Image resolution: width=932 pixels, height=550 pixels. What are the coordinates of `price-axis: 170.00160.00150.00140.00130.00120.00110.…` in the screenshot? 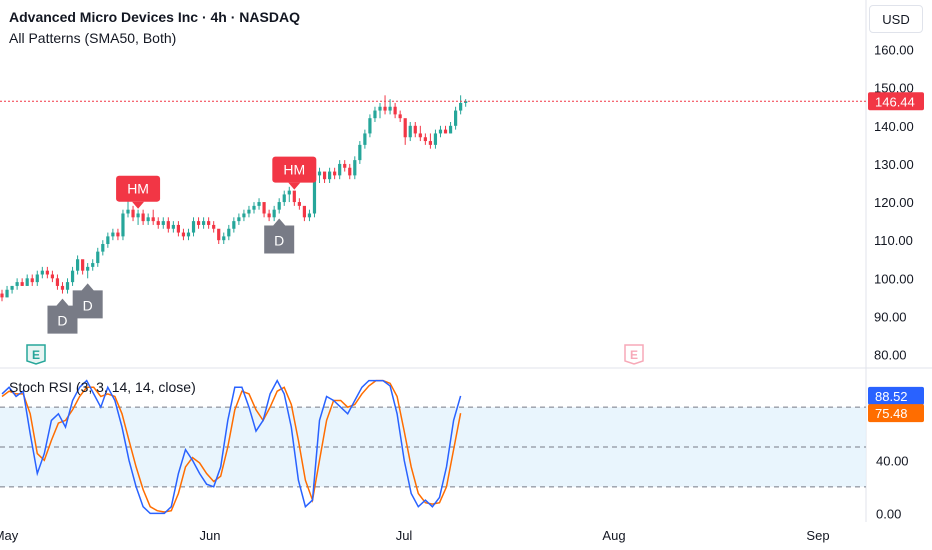 It's located at (896, 262).